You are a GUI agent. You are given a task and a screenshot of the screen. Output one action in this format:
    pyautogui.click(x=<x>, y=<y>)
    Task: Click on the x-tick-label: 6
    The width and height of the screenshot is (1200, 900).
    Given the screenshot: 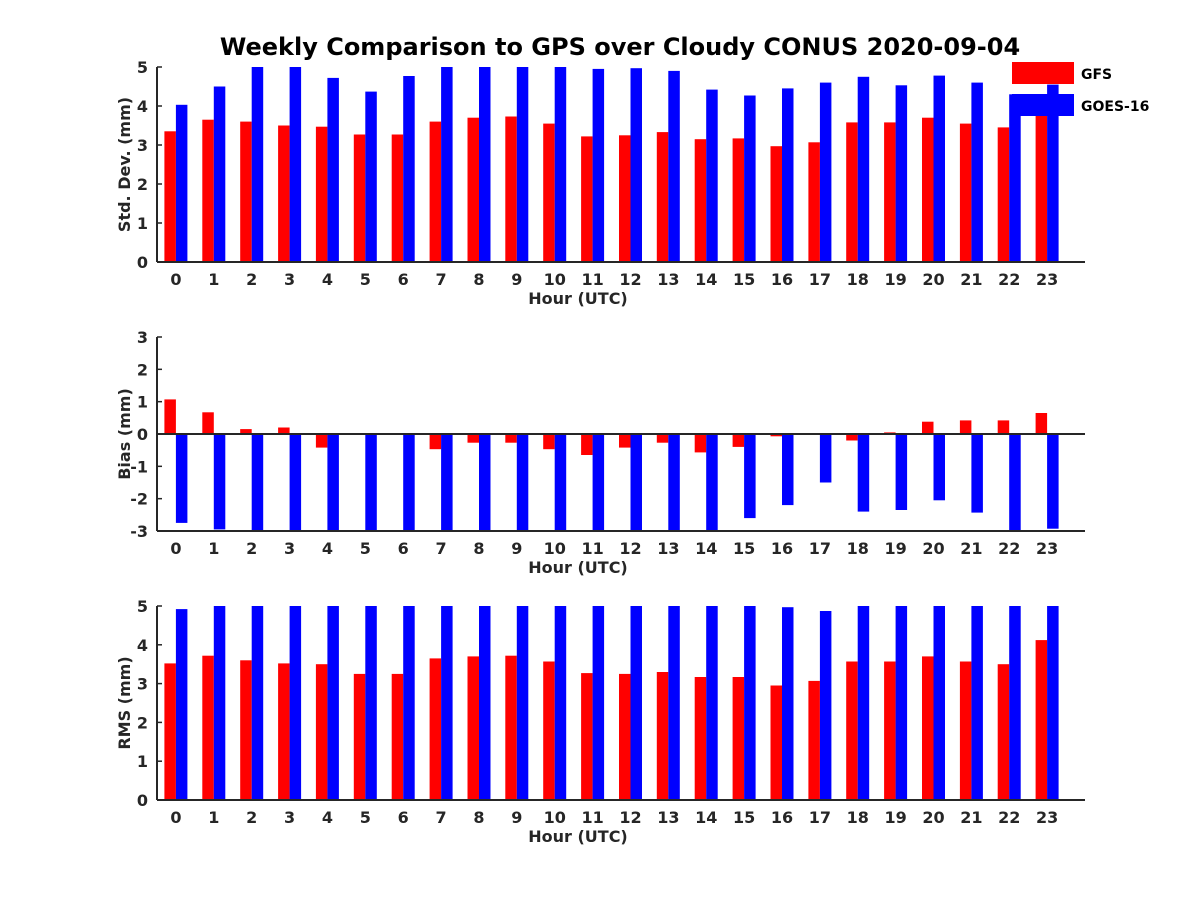 What is the action you would take?
    pyautogui.click(x=403, y=279)
    